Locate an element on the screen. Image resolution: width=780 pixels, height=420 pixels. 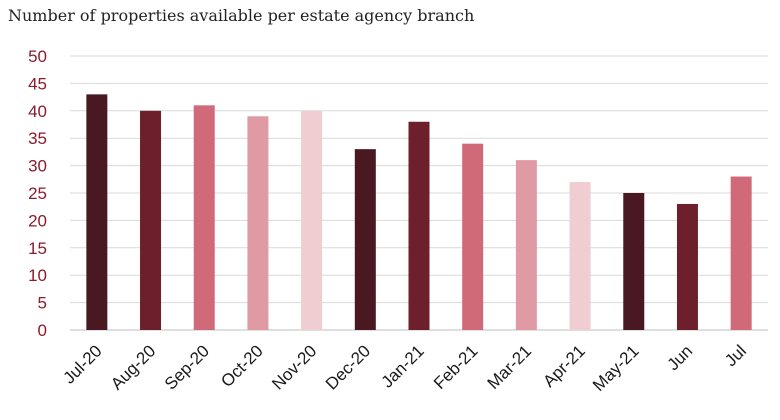
x-tick-label: Dec-20 is located at coordinates (348, 367).